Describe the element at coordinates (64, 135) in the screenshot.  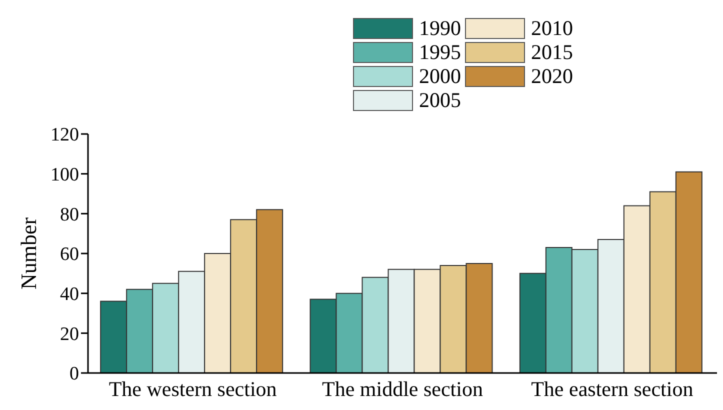
I see `y-tick-label: 120` at that location.